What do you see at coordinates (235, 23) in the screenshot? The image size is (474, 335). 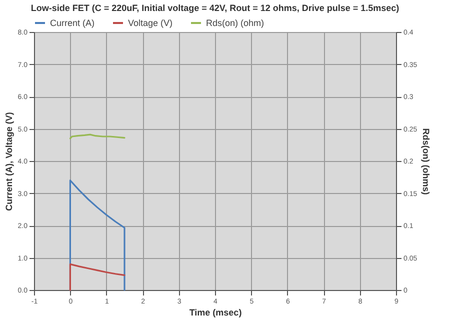 I see `legend-label: Rds(on) (ohm)` at bounding box center [235, 23].